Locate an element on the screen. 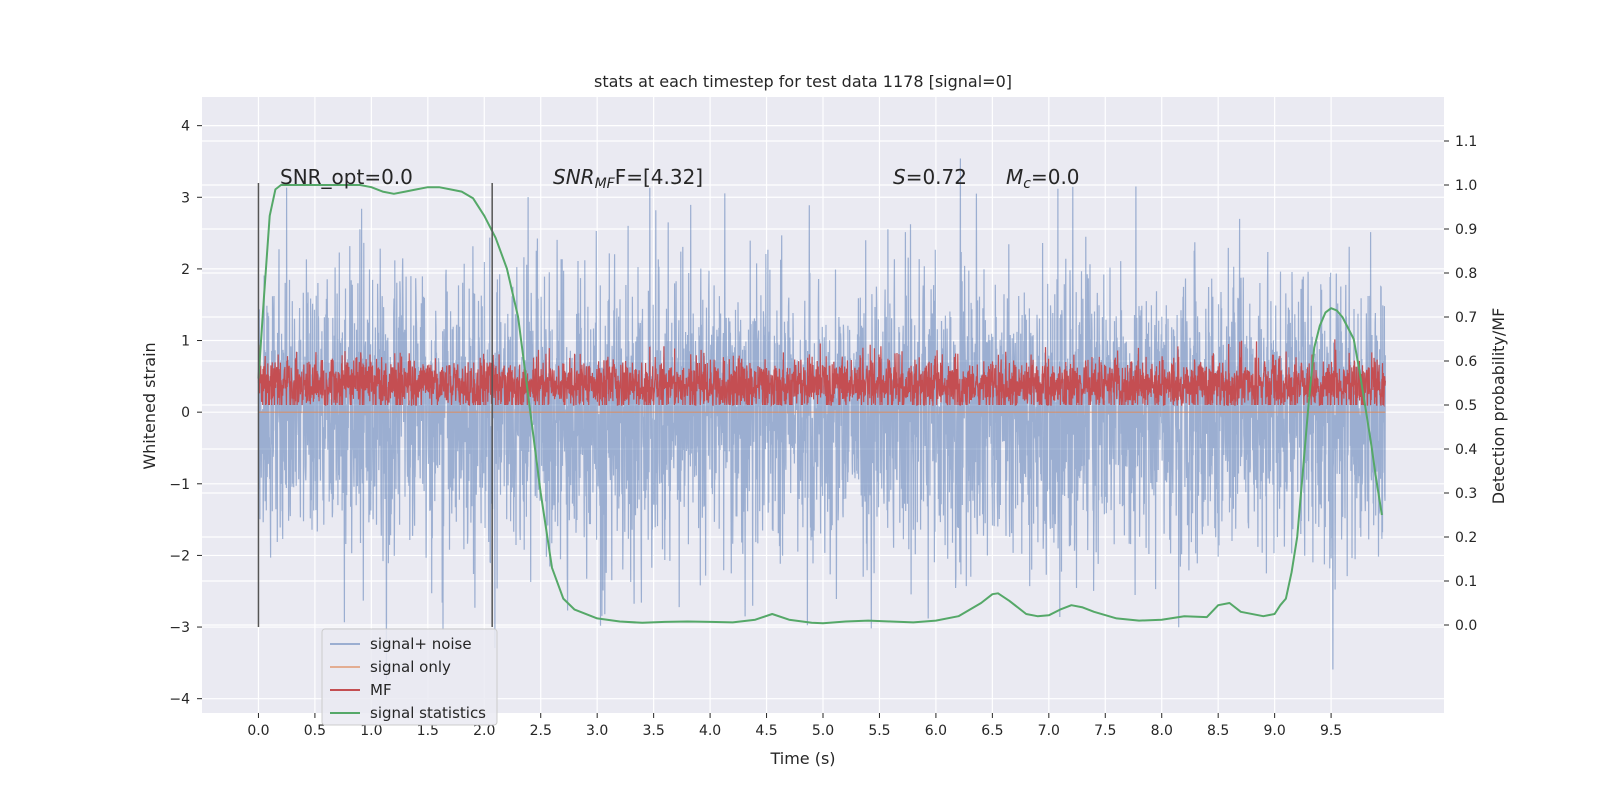 Image resolution: width=1600 pixels, height=800 pixels. y-right-tick-label: 0.7 is located at coordinates (1466, 318).